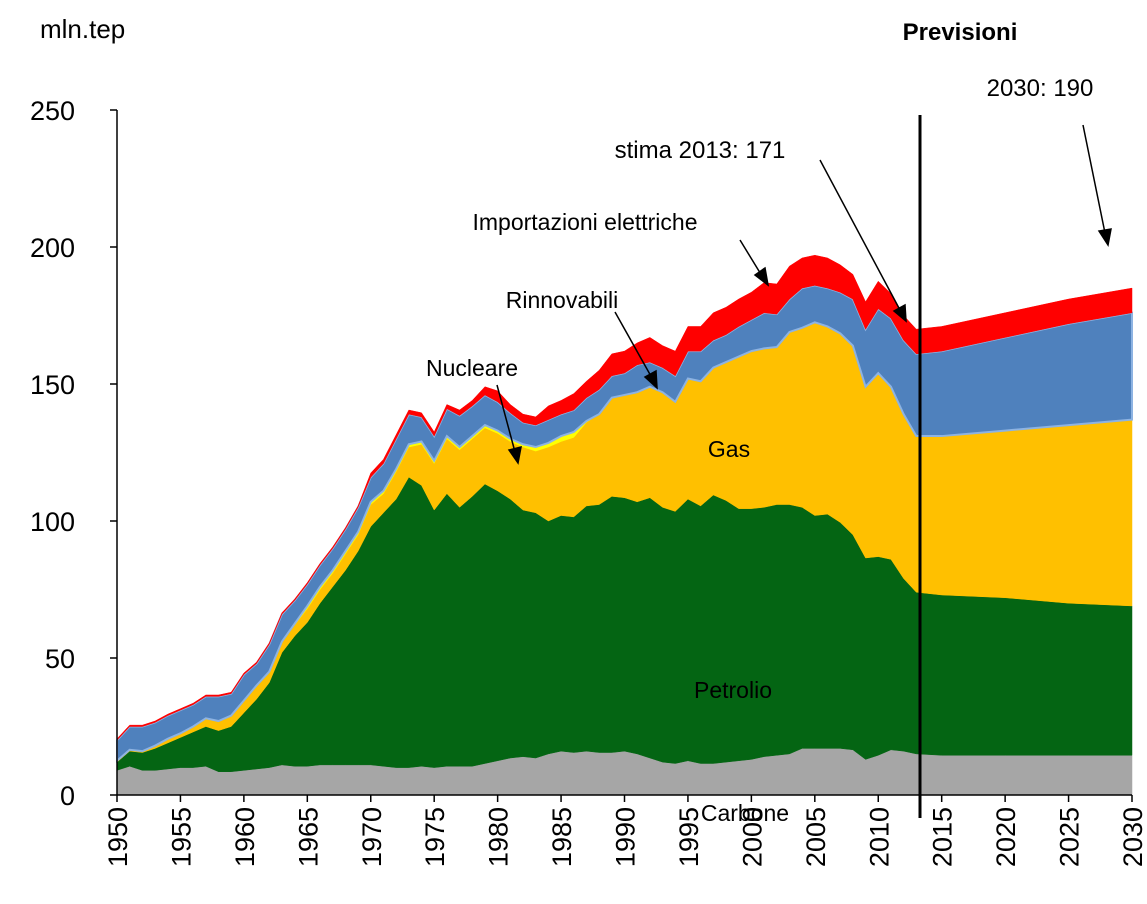 The width and height of the screenshot is (1147, 904). I want to click on series-label: Importazioni elettriche, so click(585, 222).